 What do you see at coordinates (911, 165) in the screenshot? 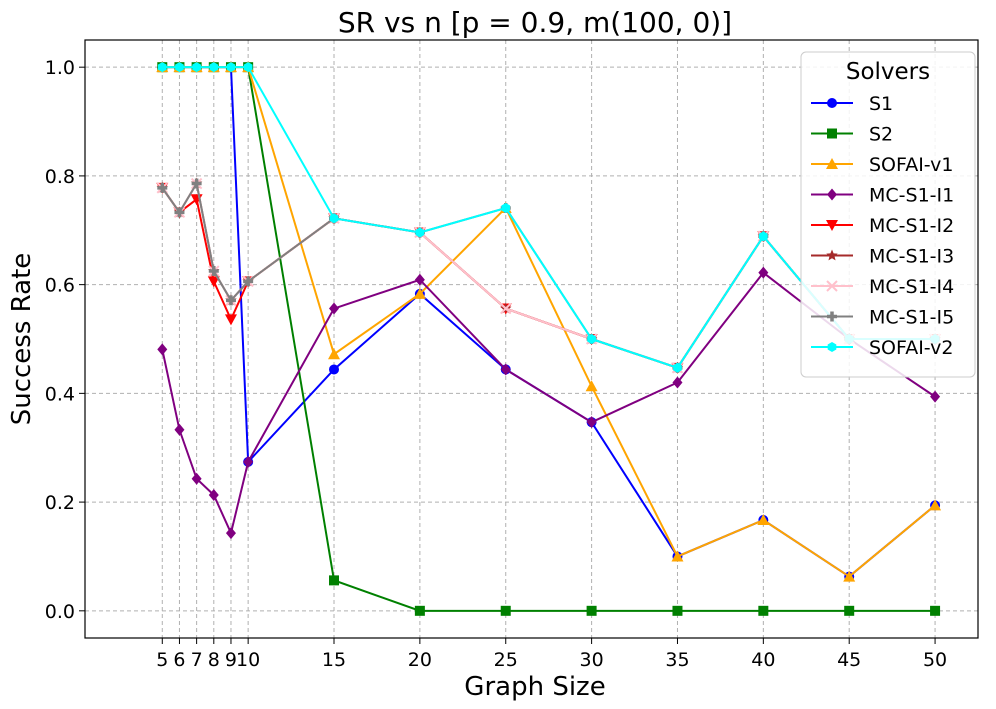
I see `legend-label: SOFAI-v1` at bounding box center [911, 165].